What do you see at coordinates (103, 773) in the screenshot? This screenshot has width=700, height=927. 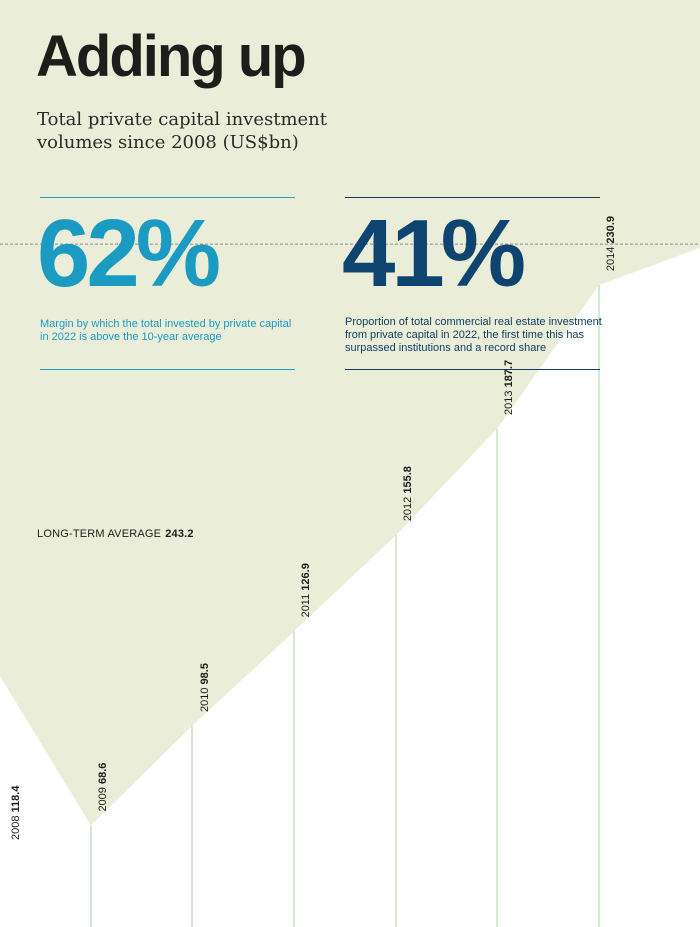 I see `label-value: 68.6` at bounding box center [103, 773].